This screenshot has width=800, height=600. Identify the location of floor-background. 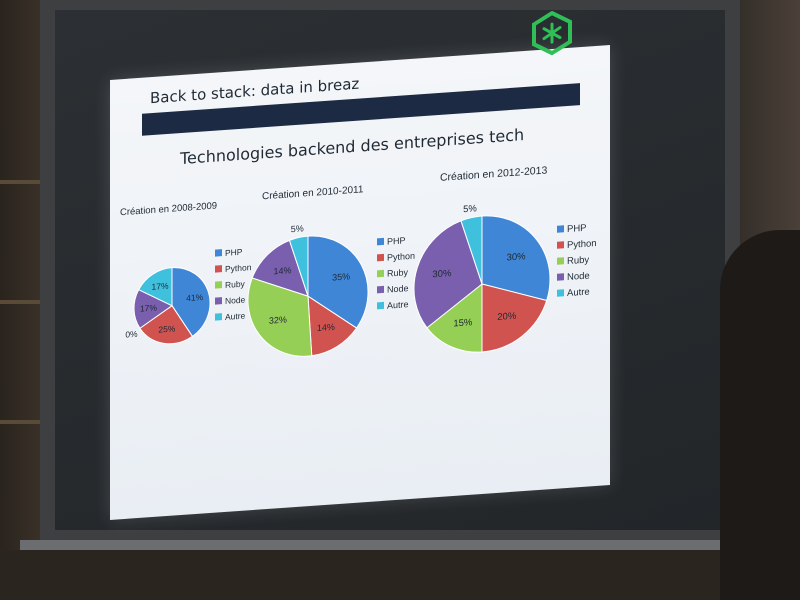
(400, 575).